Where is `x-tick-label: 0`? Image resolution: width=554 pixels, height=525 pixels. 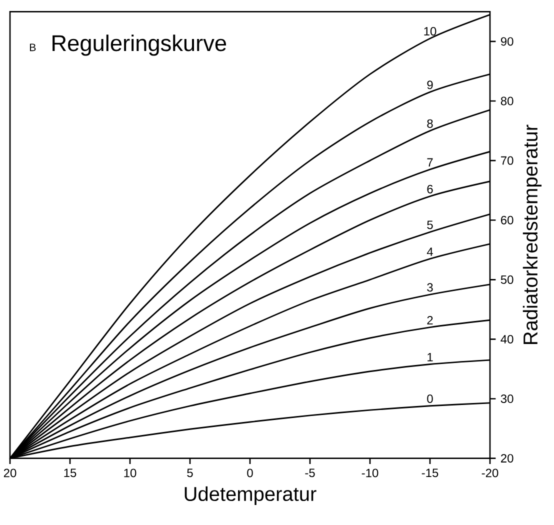 x-tick-label: 0 is located at coordinates (250, 473).